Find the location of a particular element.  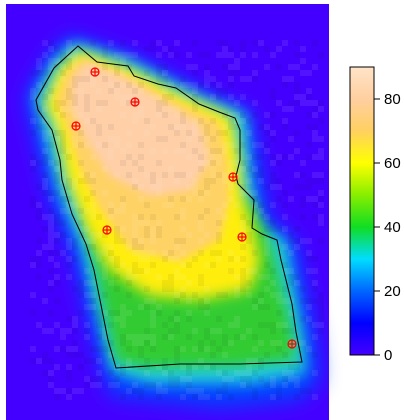

colorbar-tick-label: 40 is located at coordinates (392, 227).